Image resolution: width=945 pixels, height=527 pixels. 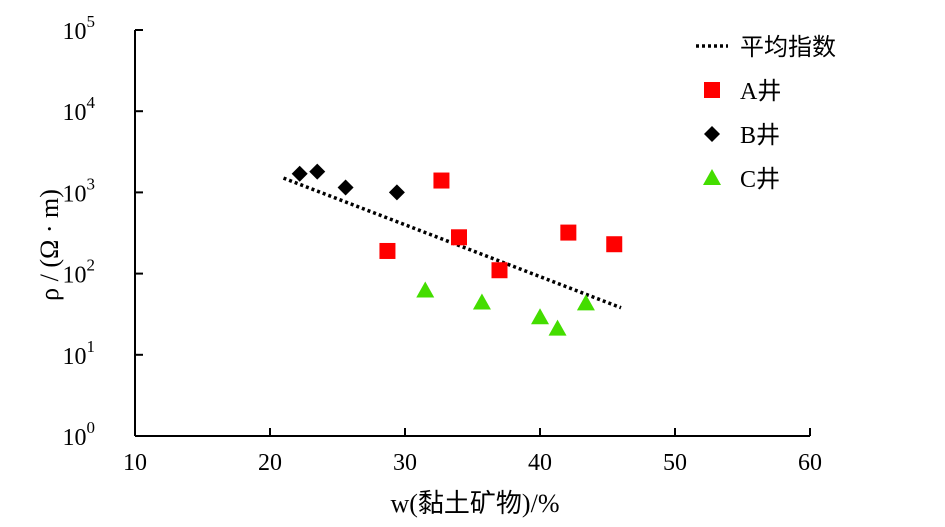 I want to click on x-tick-label: 50, so click(x=675, y=463).